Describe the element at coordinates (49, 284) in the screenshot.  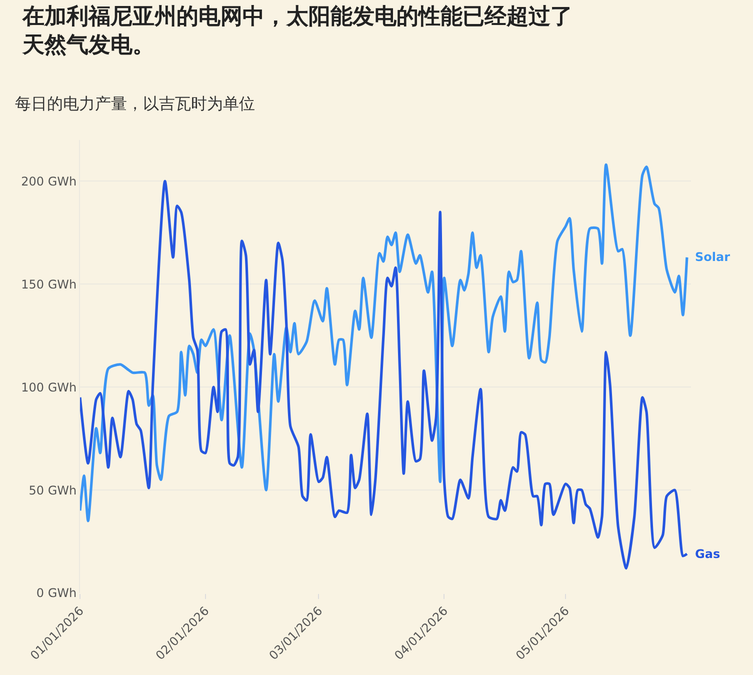
I see `y-tick-label: 150 GWh` at that location.